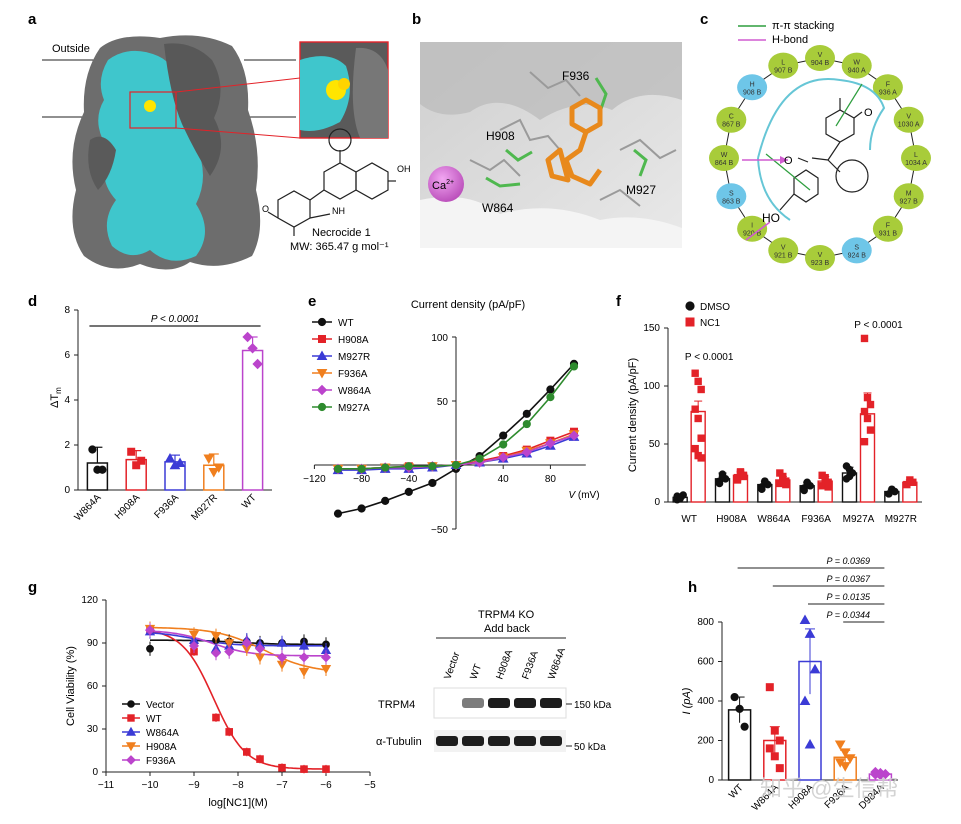 This screenshot has height=824, width=961. I want to click on data-point-W864A, so click(550, 443).